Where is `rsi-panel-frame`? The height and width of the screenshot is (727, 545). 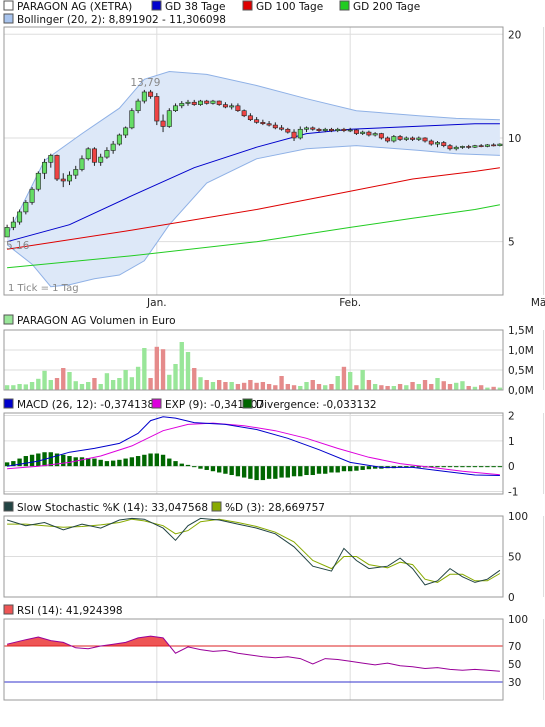 rsi-panel-frame is located at coordinates (253, 659).